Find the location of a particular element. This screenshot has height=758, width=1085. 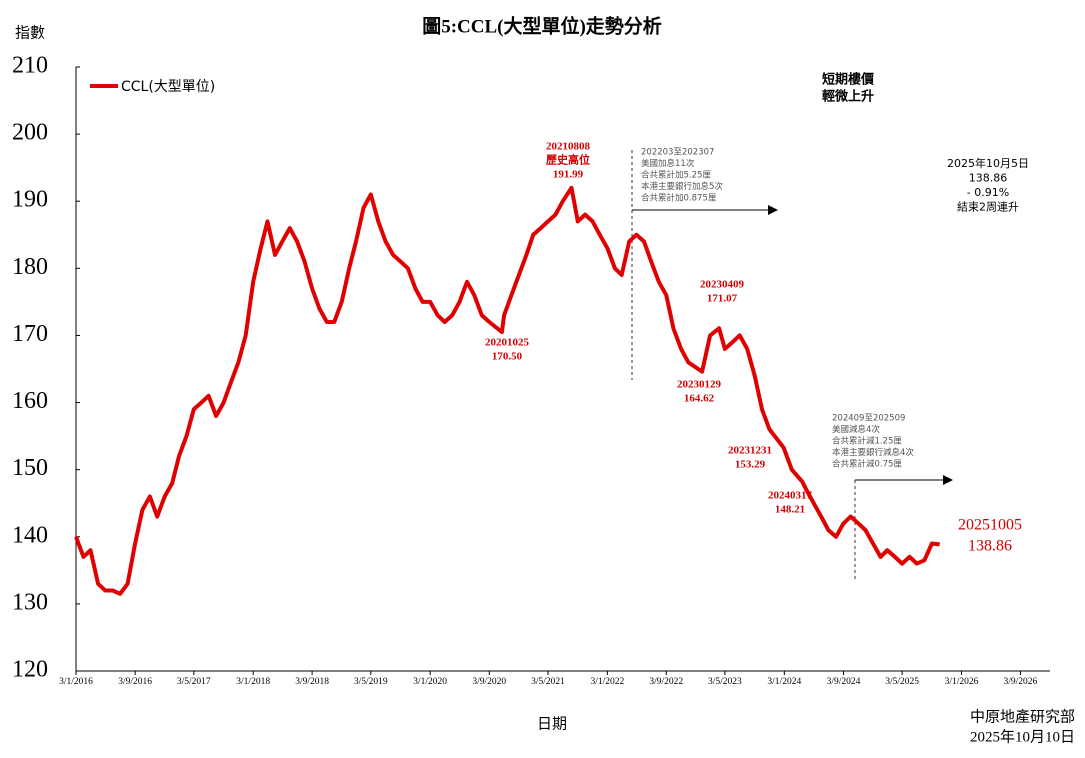

x-tick-label: 3/5/2025 is located at coordinates (902, 682).